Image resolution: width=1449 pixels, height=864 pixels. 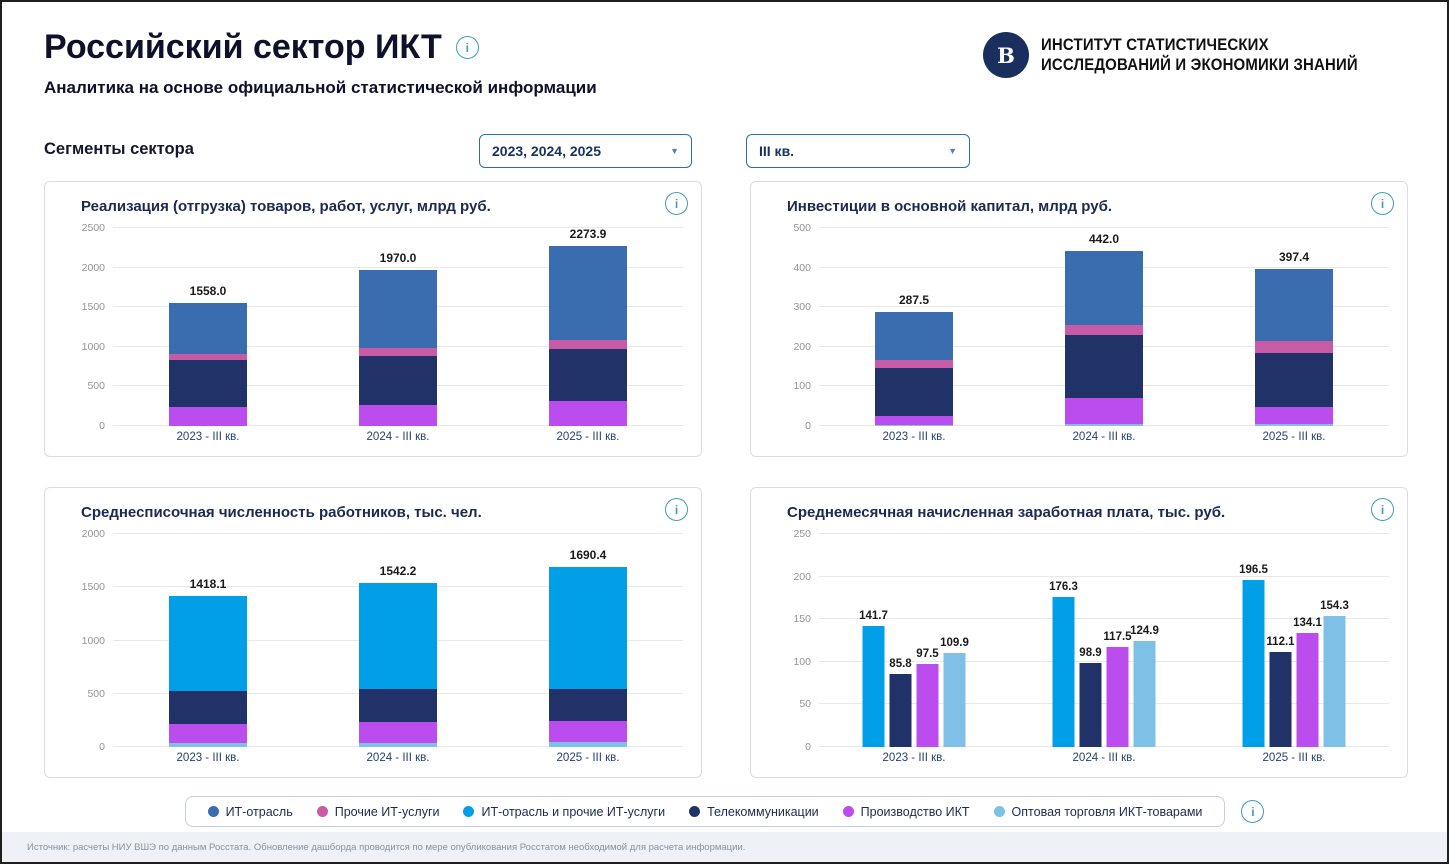 I want to click on bar-wrap: 85.8, so click(x=900, y=640).